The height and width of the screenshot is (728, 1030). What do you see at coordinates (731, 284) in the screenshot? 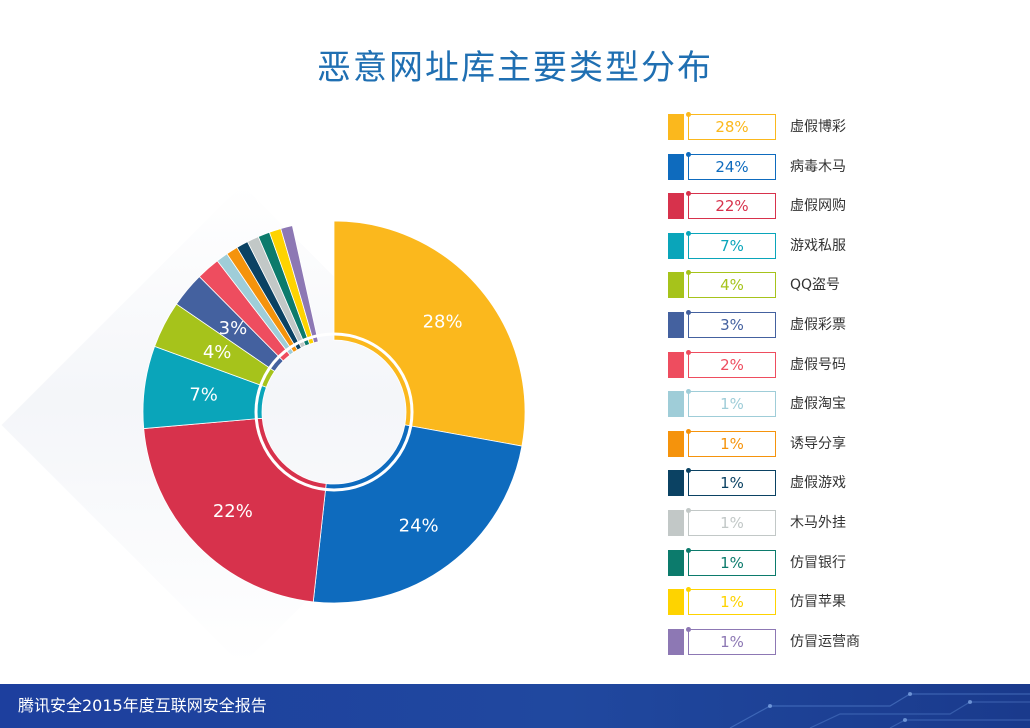
I see `legend-value: 4%` at bounding box center [731, 284].